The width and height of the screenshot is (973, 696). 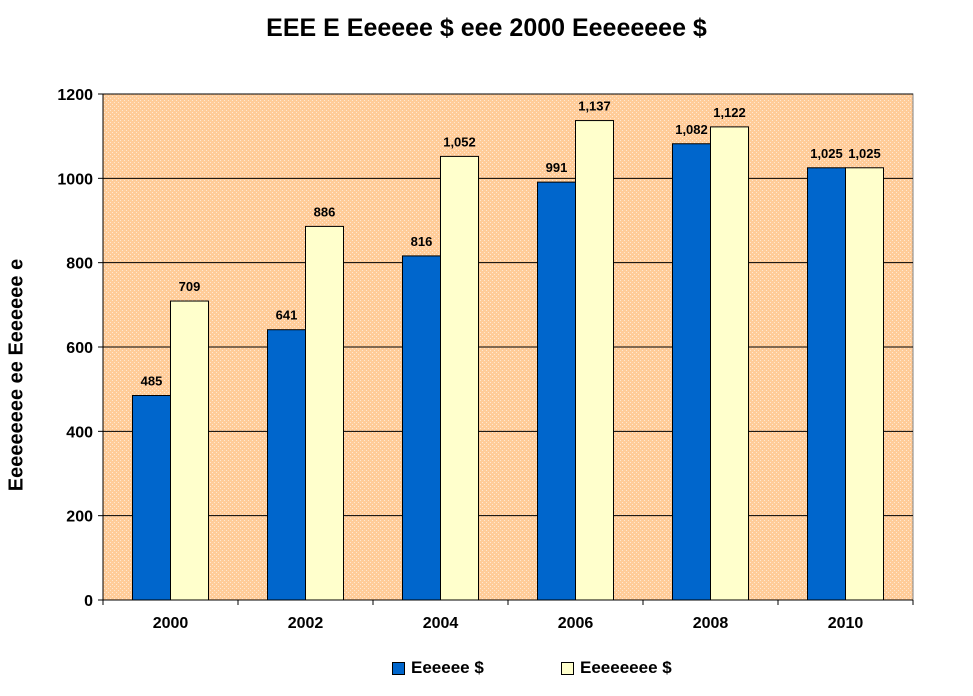 What do you see at coordinates (486, 28) in the screenshot?
I see `chart-title: EEE E Eeeeee $ eee 2000 Eeeeeeee $` at bounding box center [486, 28].